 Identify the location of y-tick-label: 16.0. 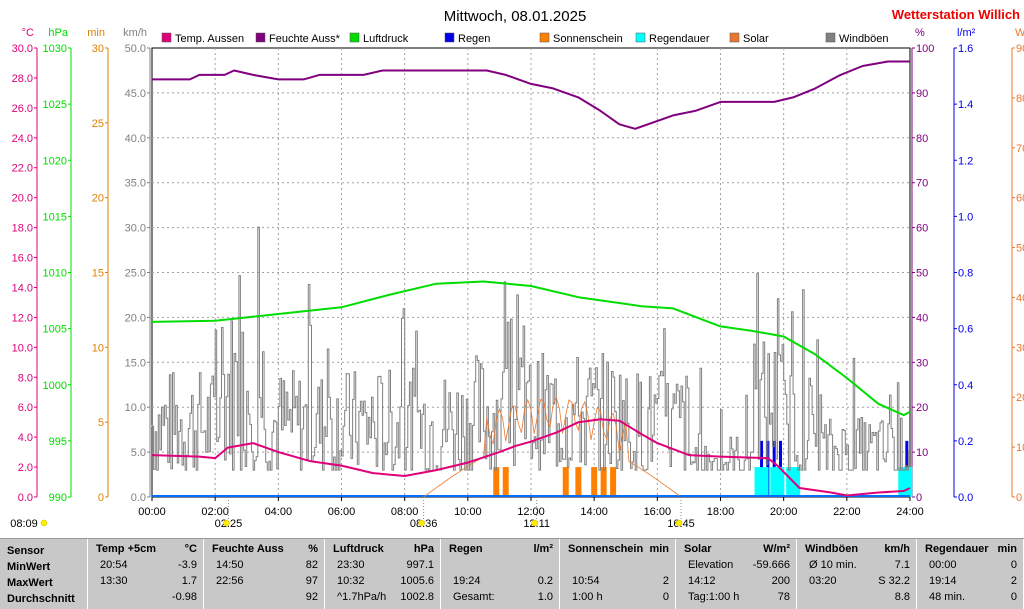
(22, 259).